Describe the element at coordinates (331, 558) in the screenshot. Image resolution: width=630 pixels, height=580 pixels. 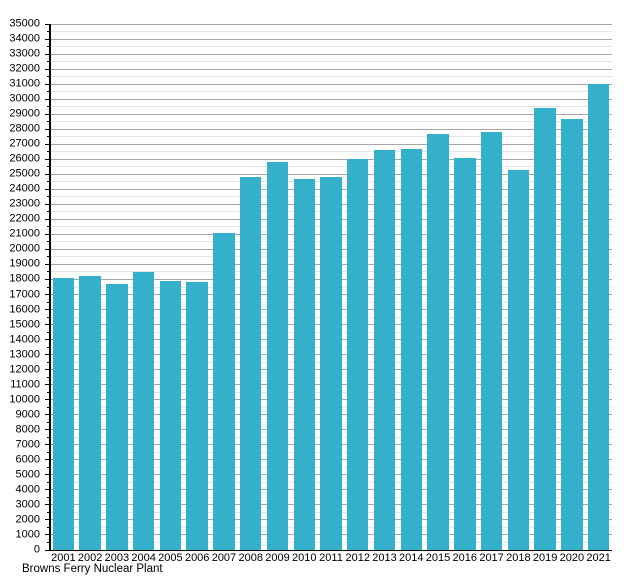
I see `x-tick-label: 2011` at that location.